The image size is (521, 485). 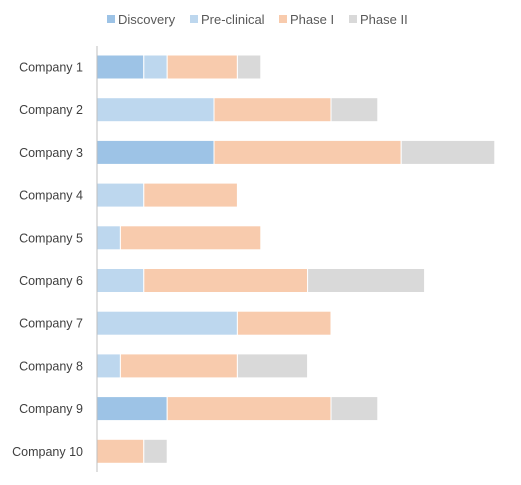 What do you see at coordinates (178, 366) in the screenshot?
I see `bar-company-8-phase-i` at bounding box center [178, 366].